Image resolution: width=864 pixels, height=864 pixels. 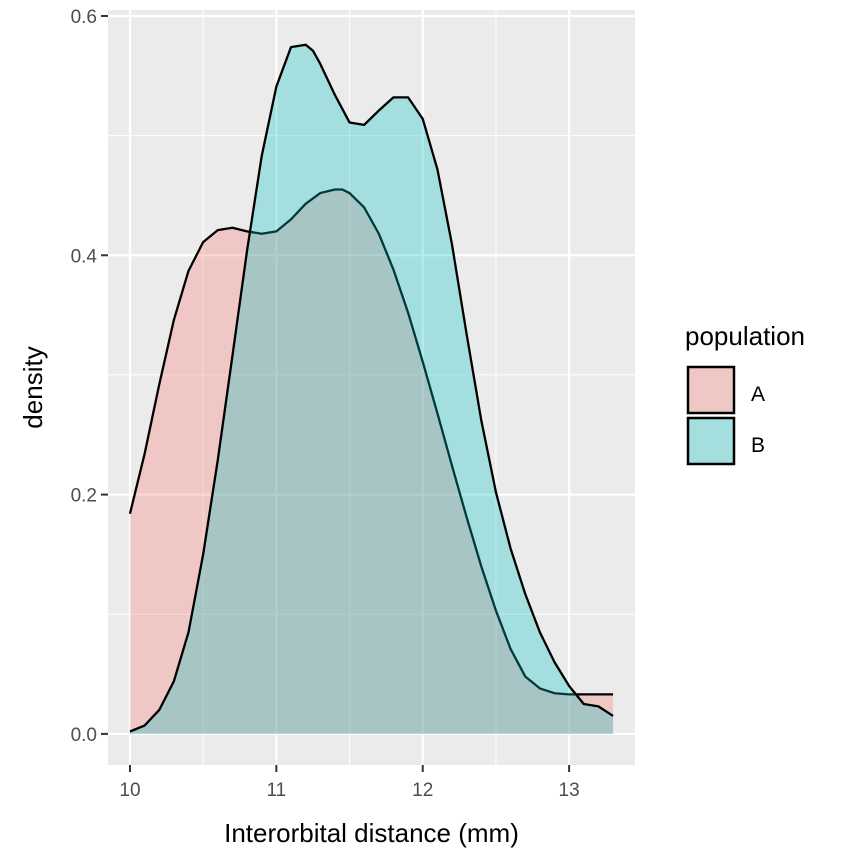 I want to click on x-axis-title: Interorbital distance (mm), so click(x=371, y=833).